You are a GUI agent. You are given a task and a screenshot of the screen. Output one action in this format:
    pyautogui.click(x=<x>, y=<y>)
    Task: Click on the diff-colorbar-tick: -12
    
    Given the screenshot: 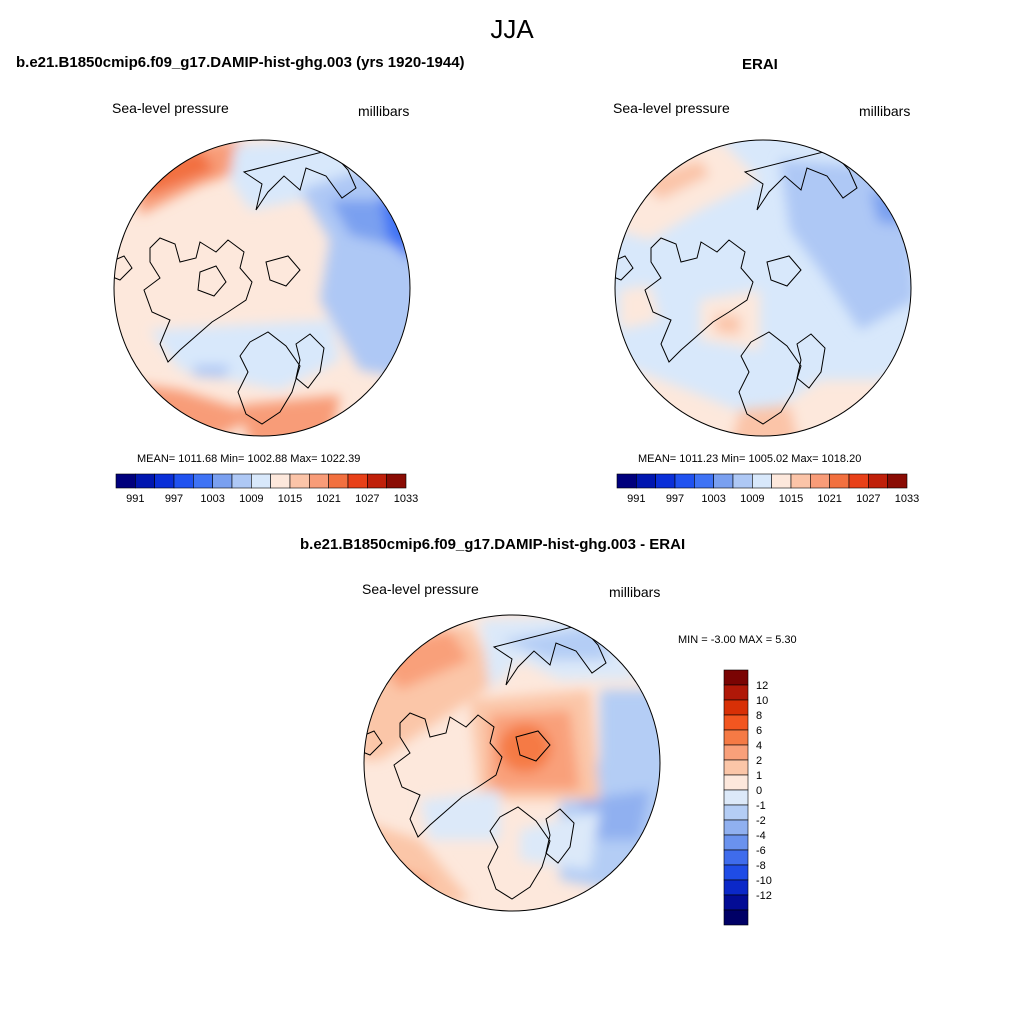 What is the action you would take?
    pyautogui.click(x=764, y=896)
    